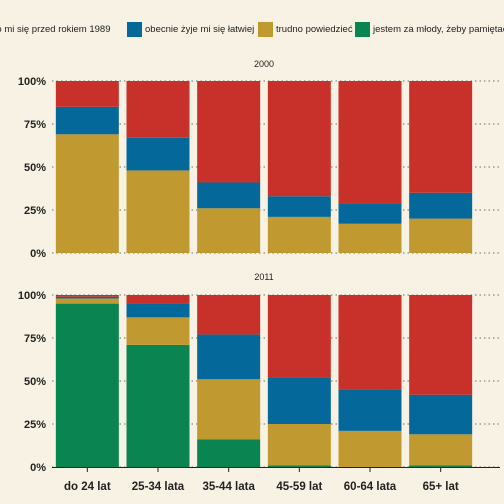 This screenshot has width=504, height=504. Describe the element at coordinates (87, 487) in the screenshot. I see `x-tick-label: do 24 lat` at that location.